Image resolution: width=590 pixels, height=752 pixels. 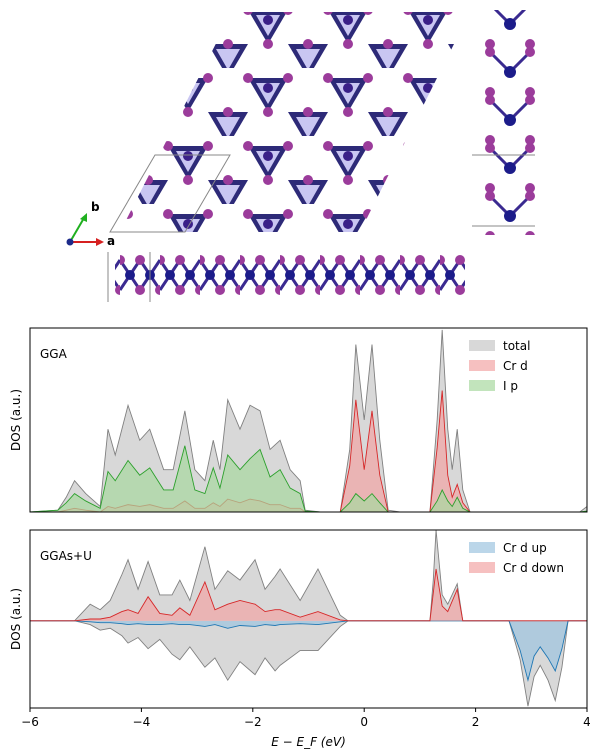 I want to click on unit-cell, so click(x=170, y=193).